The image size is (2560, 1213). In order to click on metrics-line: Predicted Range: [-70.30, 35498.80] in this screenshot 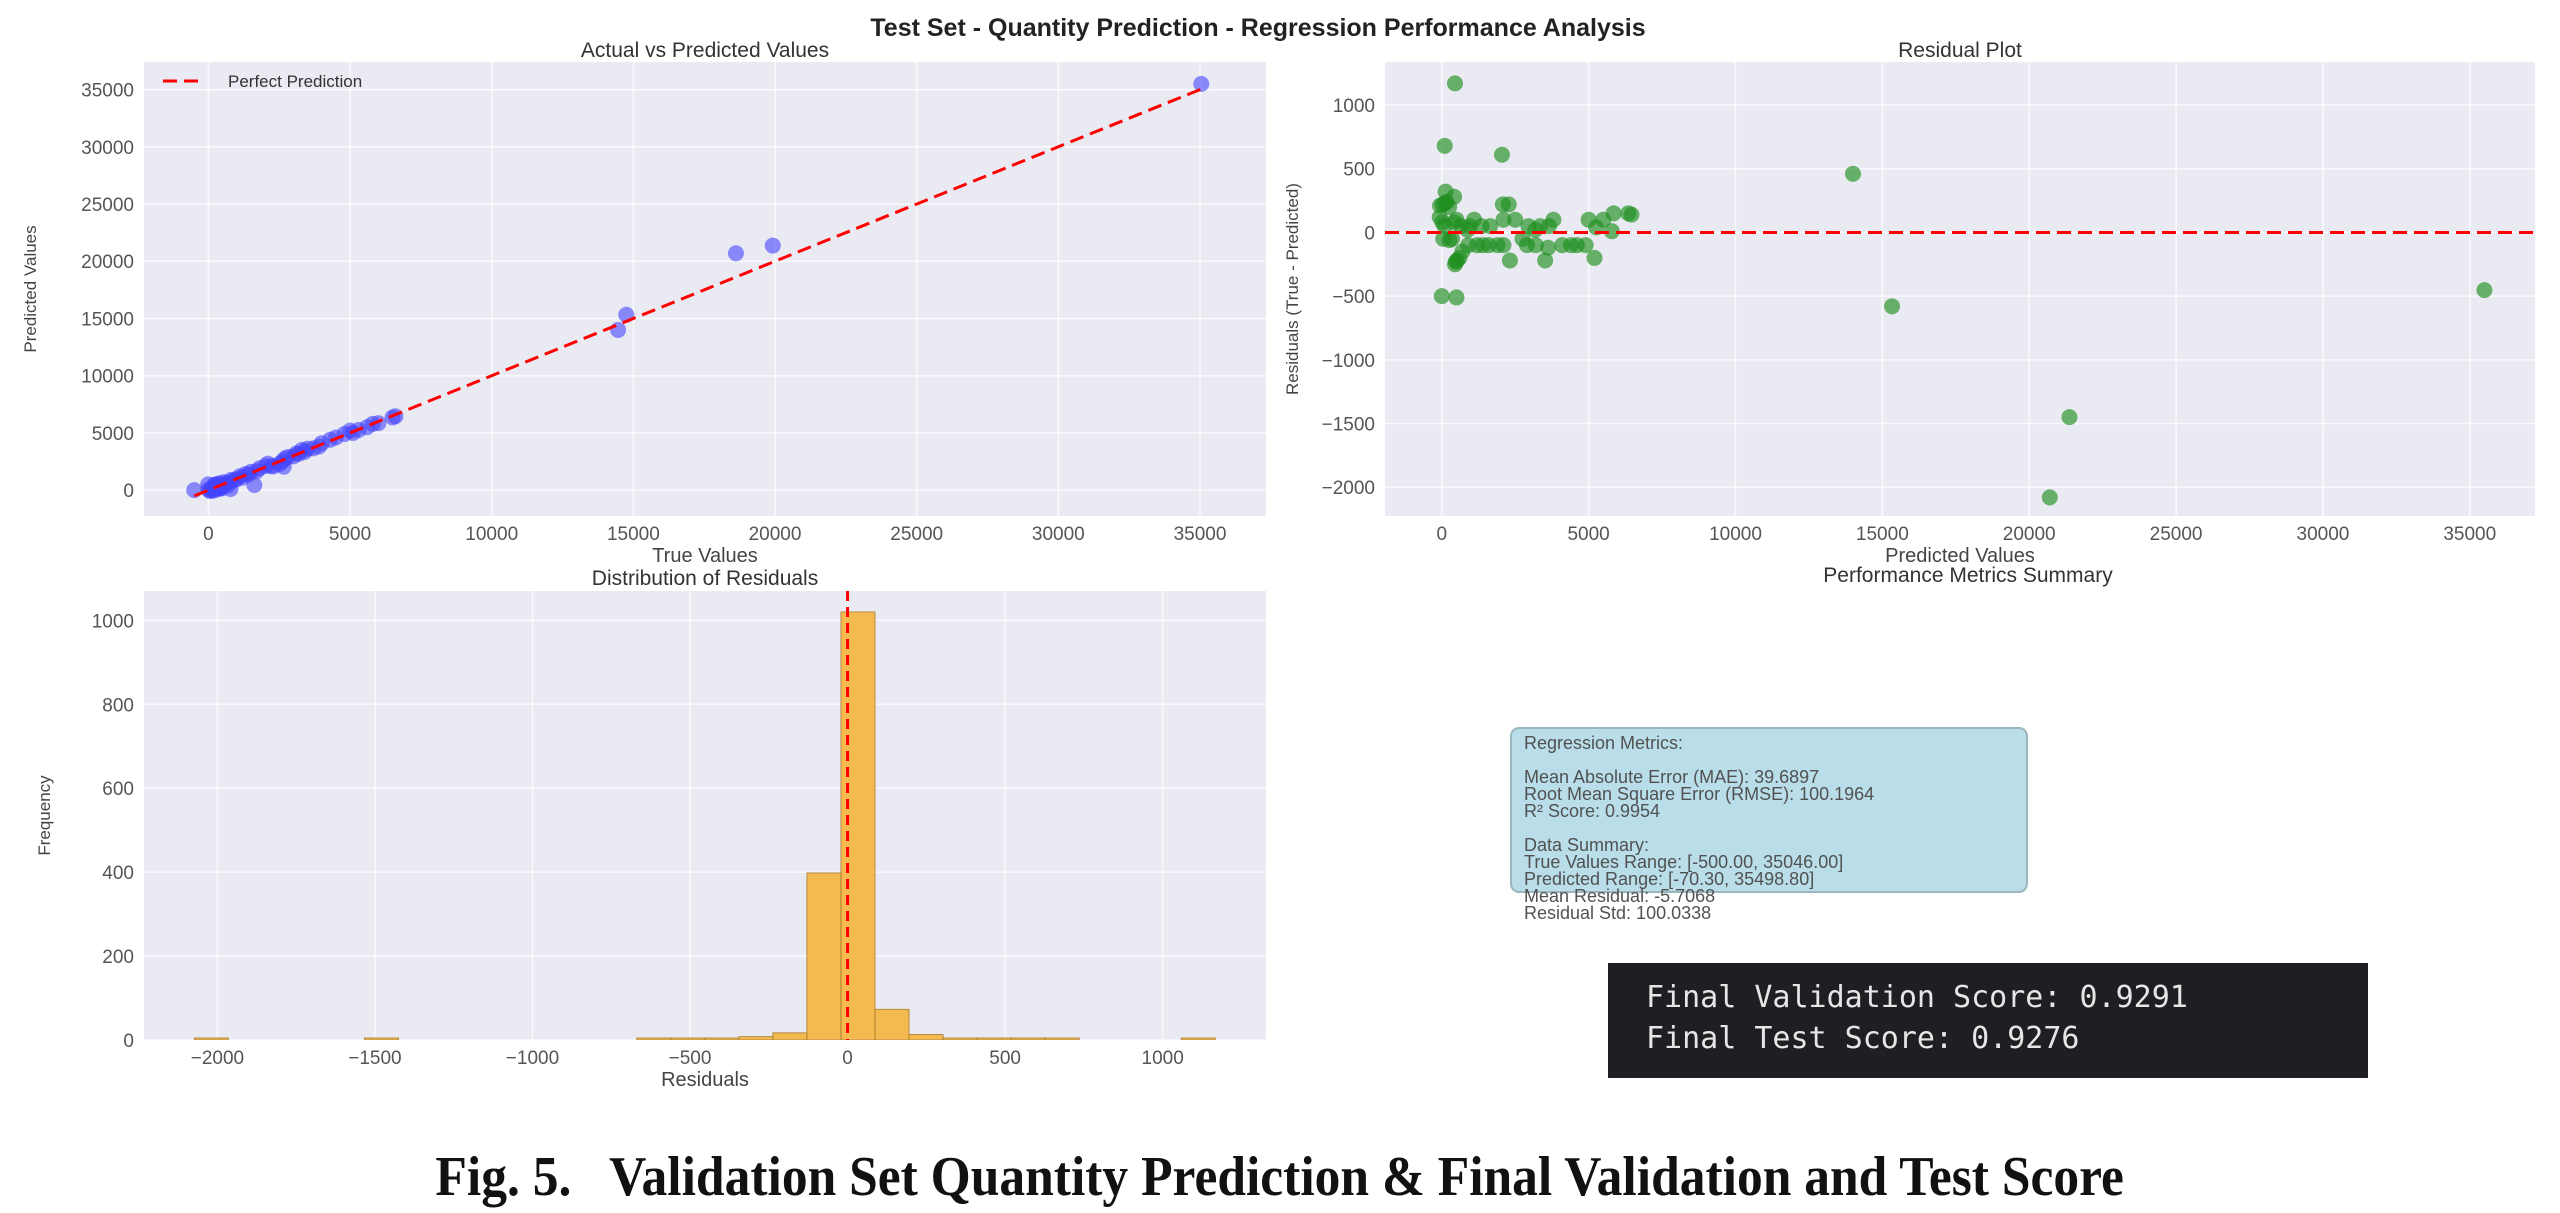, I will do `click(1669, 879)`.